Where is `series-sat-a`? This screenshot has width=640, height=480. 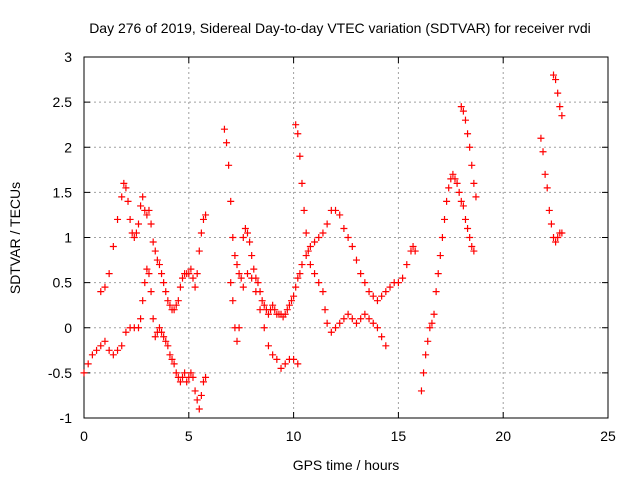 series-sat-a is located at coordinates (120, 321).